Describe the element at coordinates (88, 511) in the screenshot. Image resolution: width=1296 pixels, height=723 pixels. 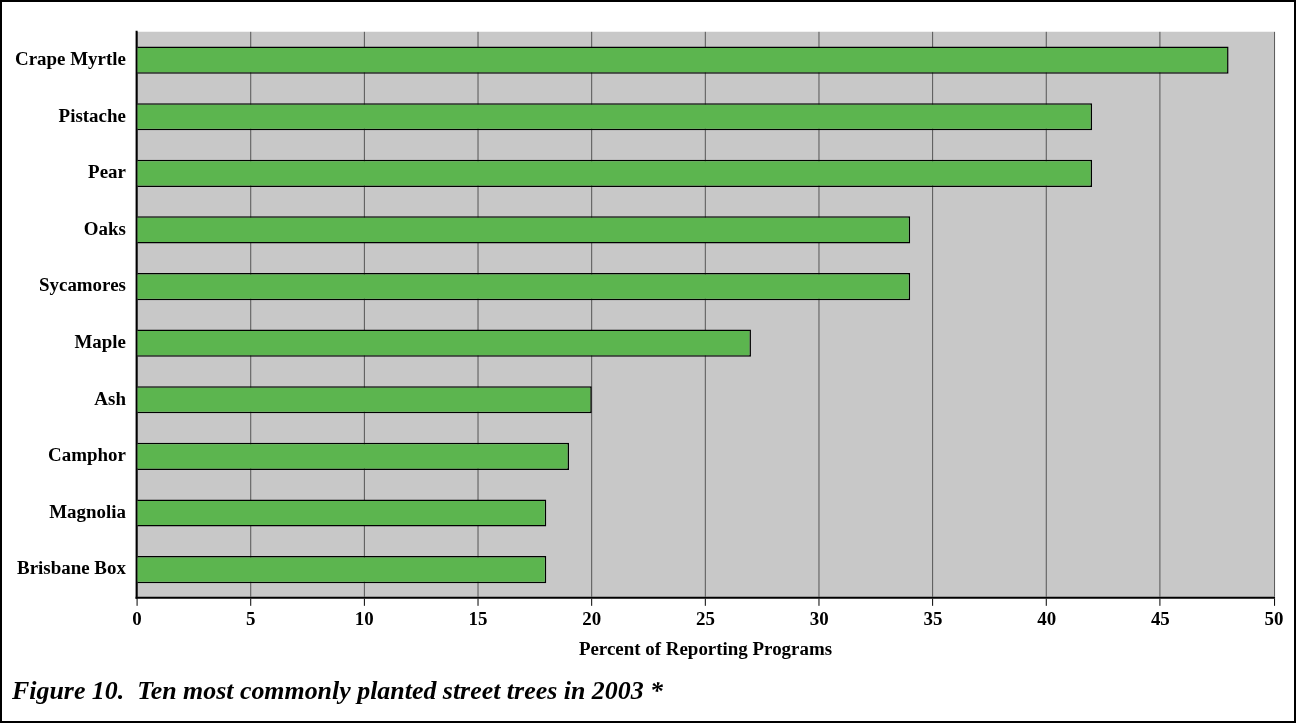
I see `y-tick-label: Magnolia` at that location.